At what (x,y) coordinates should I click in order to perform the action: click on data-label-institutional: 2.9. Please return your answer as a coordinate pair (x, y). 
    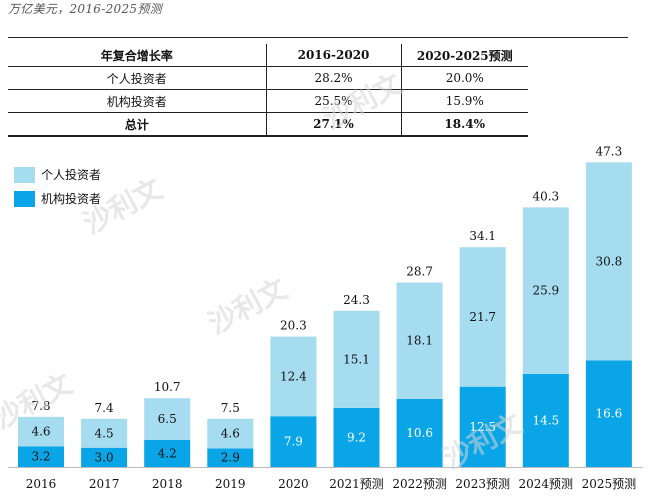
    Looking at the image, I should click on (230, 458).